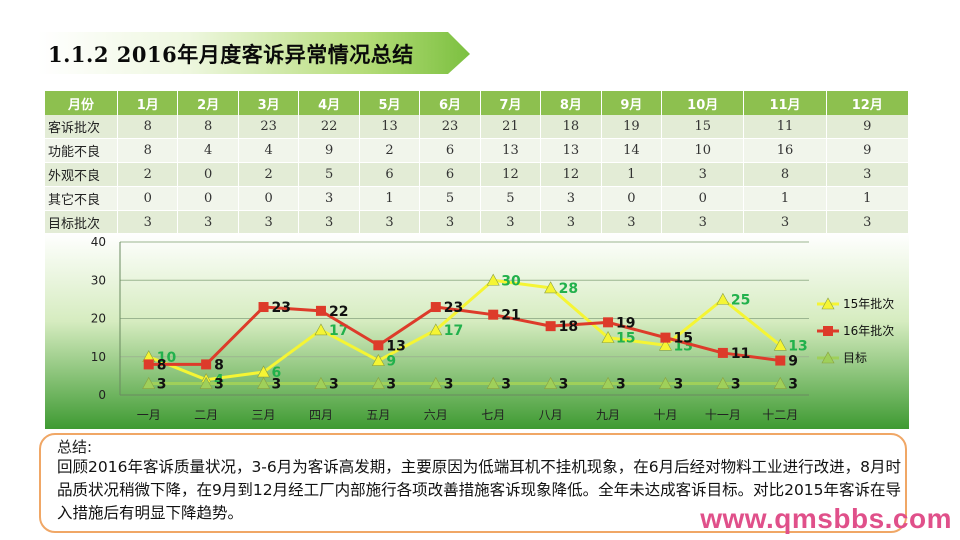 Image resolution: width=960 pixels, height=540 pixels. What do you see at coordinates (785, 103) in the screenshot?
I see `table-header-month: 11月` at bounding box center [785, 103].